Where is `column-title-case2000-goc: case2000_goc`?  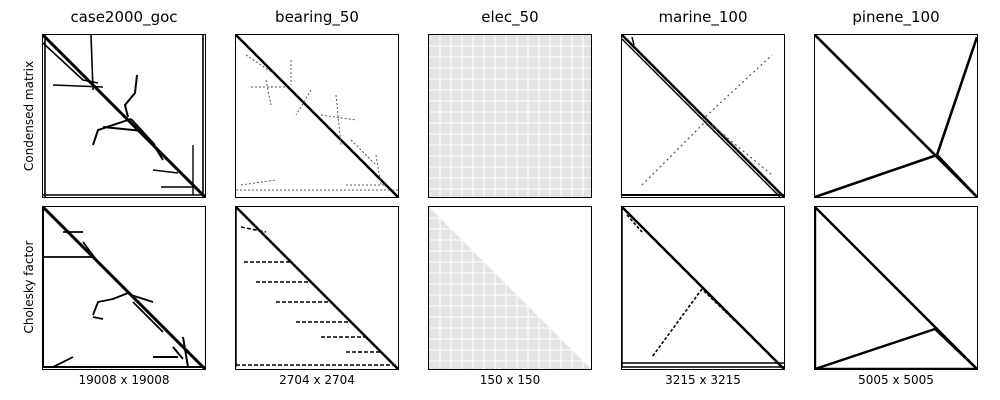
column-title-case2000-goc: case2000_goc is located at coordinates (124, 17).